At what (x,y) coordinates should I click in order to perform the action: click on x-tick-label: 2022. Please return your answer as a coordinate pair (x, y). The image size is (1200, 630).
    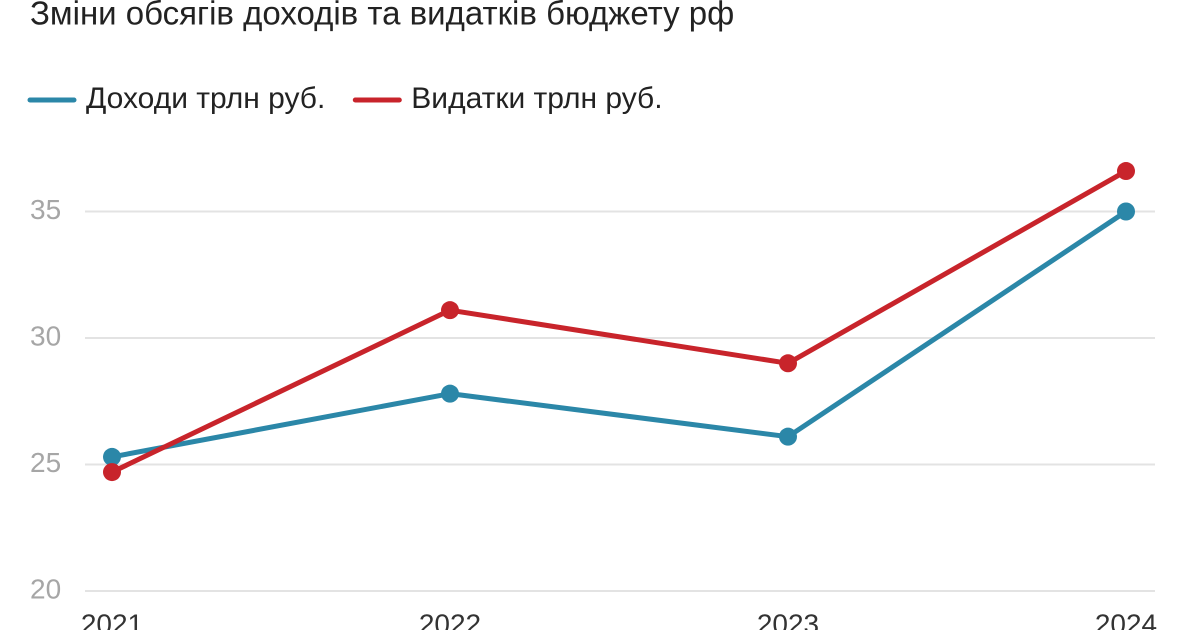
    Looking at the image, I should click on (450, 619).